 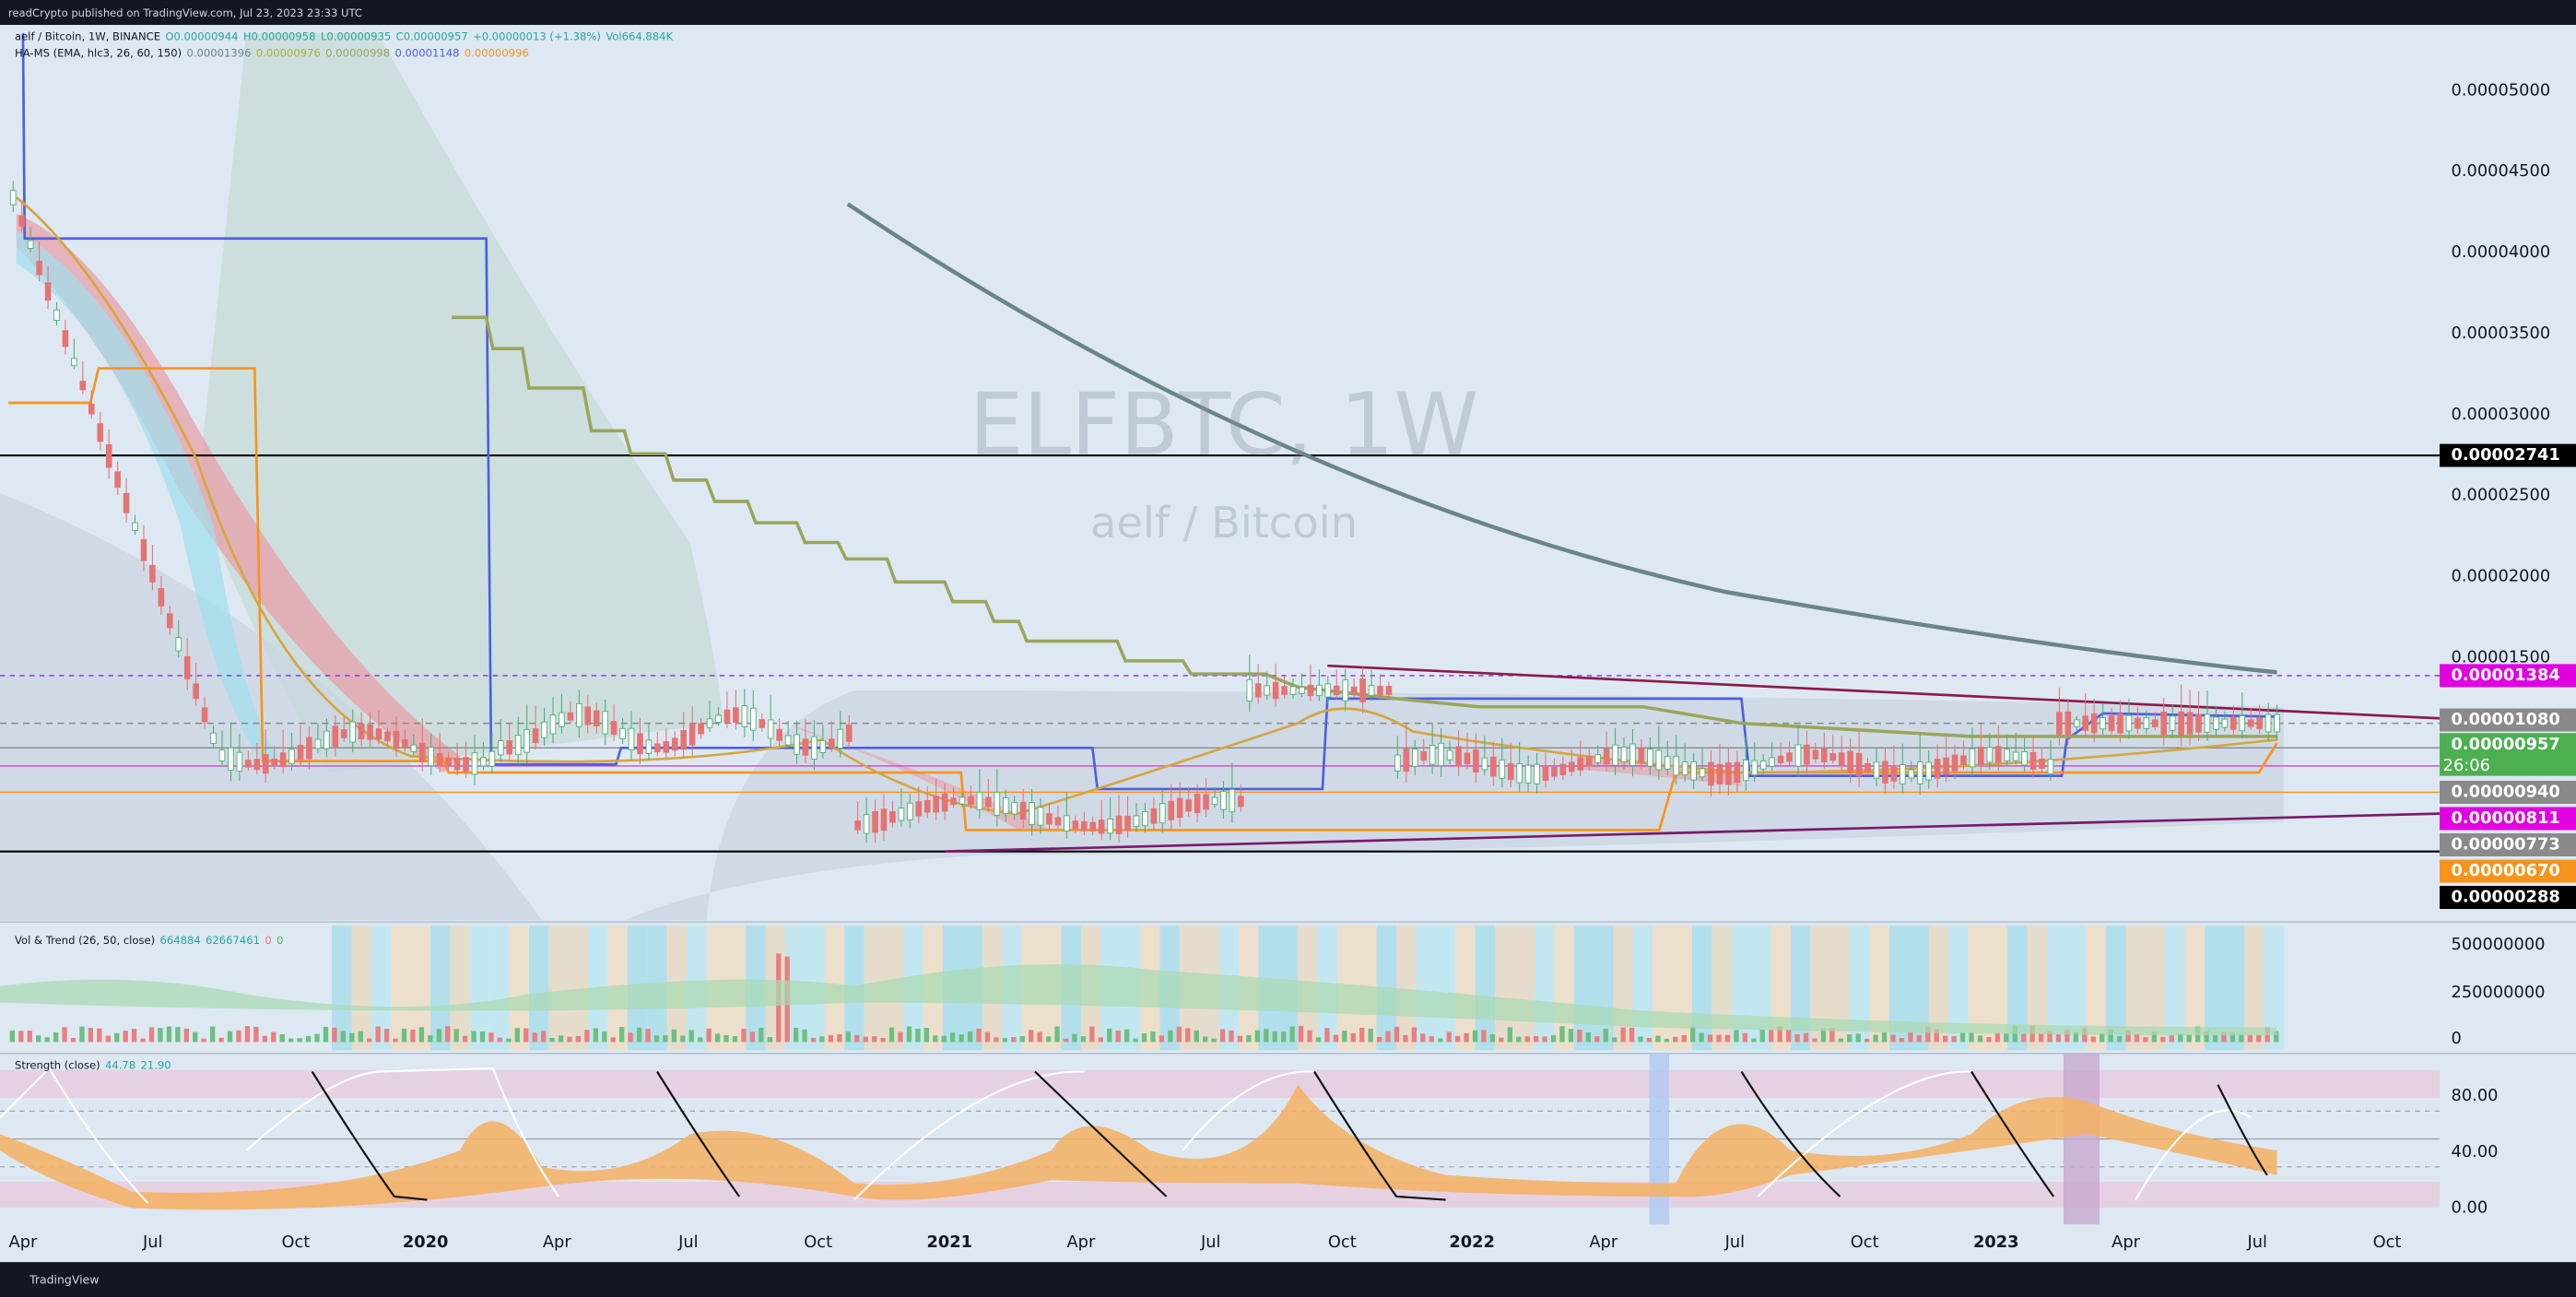 I want to click on watermark-name: aelf / Bitcoin, so click(x=1224, y=523).